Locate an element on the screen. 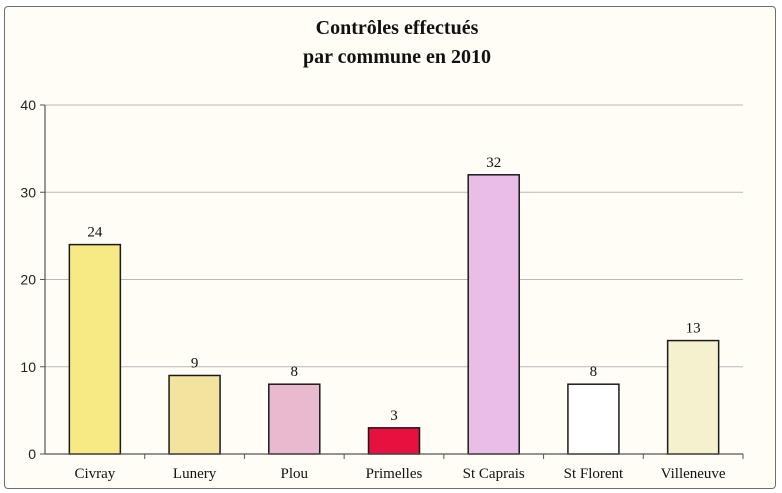  bar-st-caprais is located at coordinates (493, 314).